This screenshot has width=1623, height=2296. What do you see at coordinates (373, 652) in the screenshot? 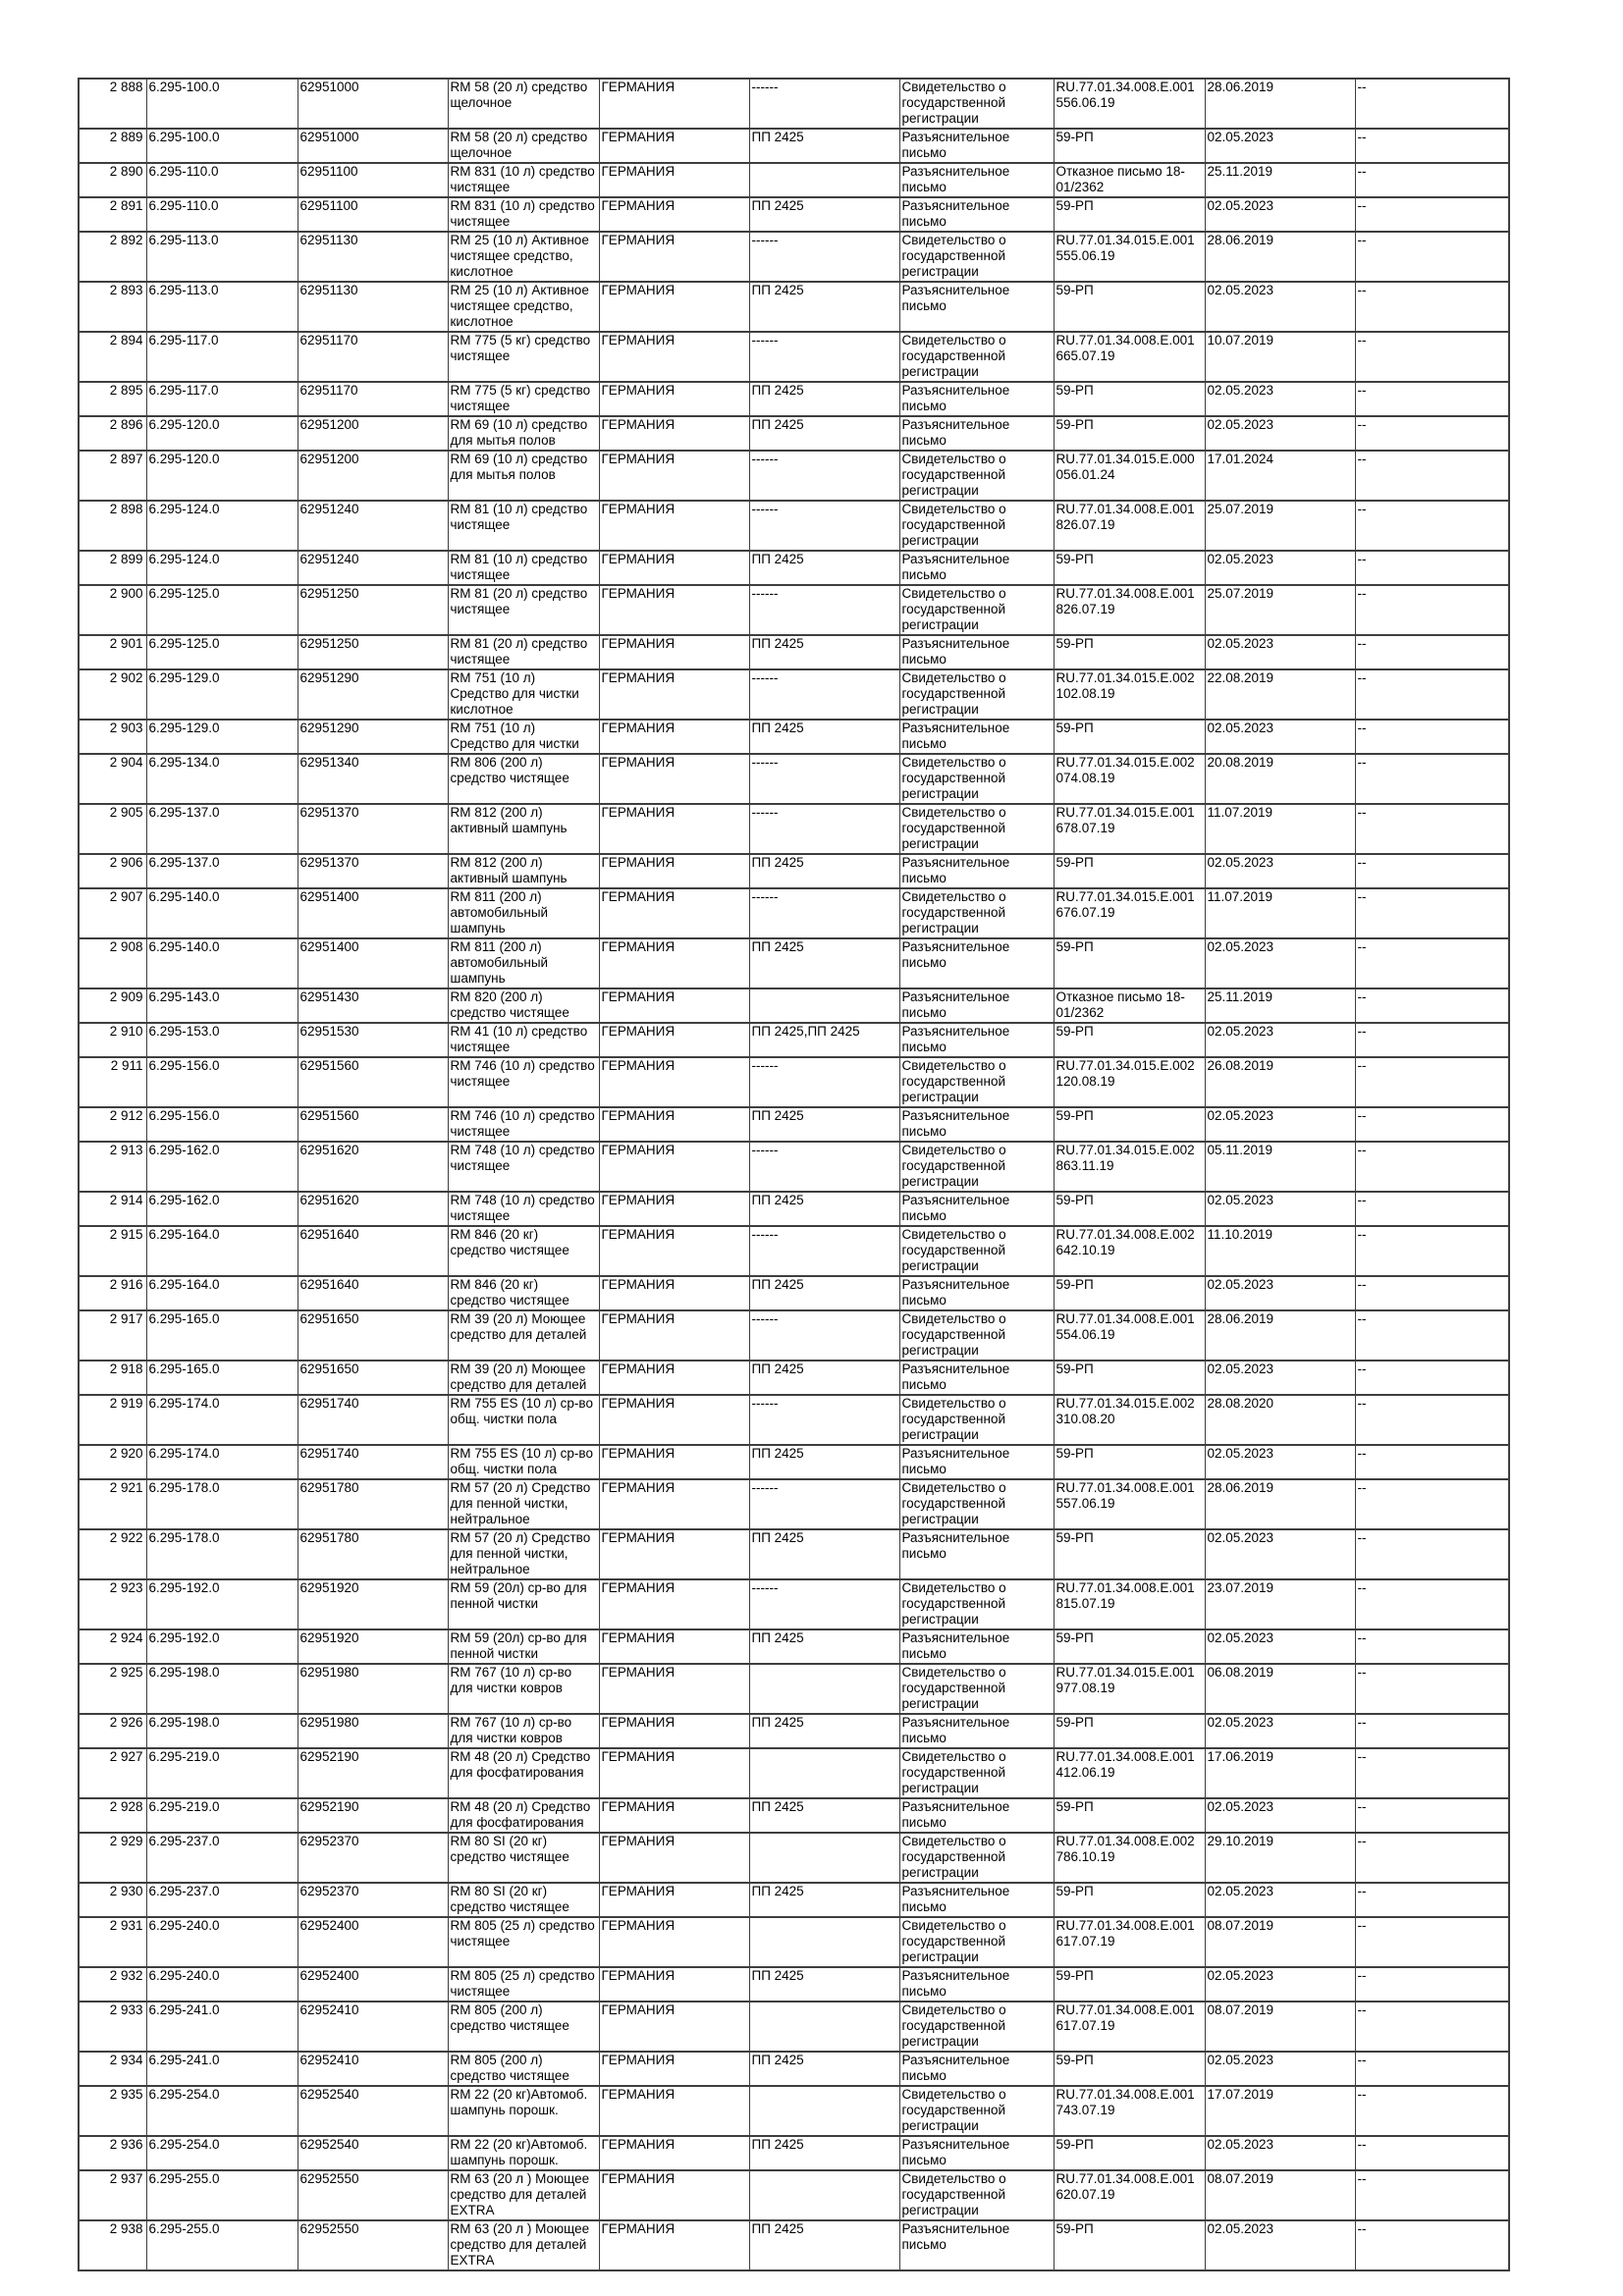
I see `cell-code: 62951250` at bounding box center [373, 652].